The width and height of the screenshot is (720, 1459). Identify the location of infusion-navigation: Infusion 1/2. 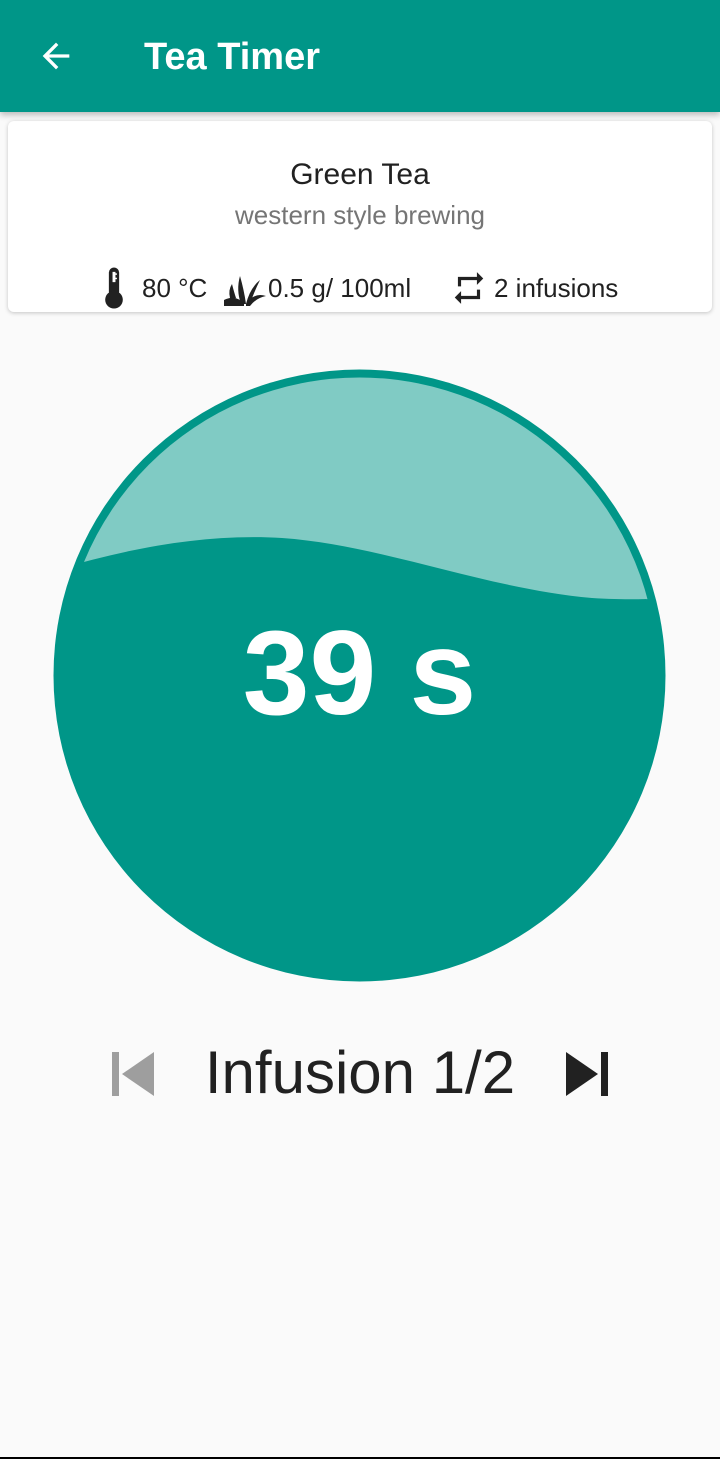
(360, 1072).